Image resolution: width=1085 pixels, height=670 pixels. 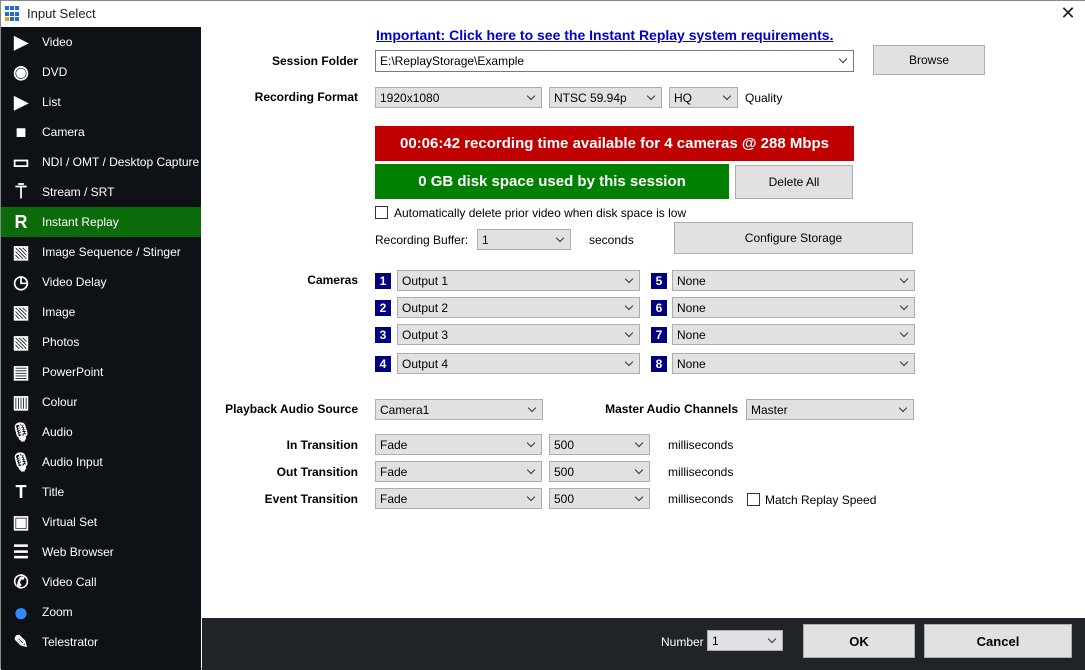 I want to click on sidebar-item-label: DVD, so click(x=55, y=72).